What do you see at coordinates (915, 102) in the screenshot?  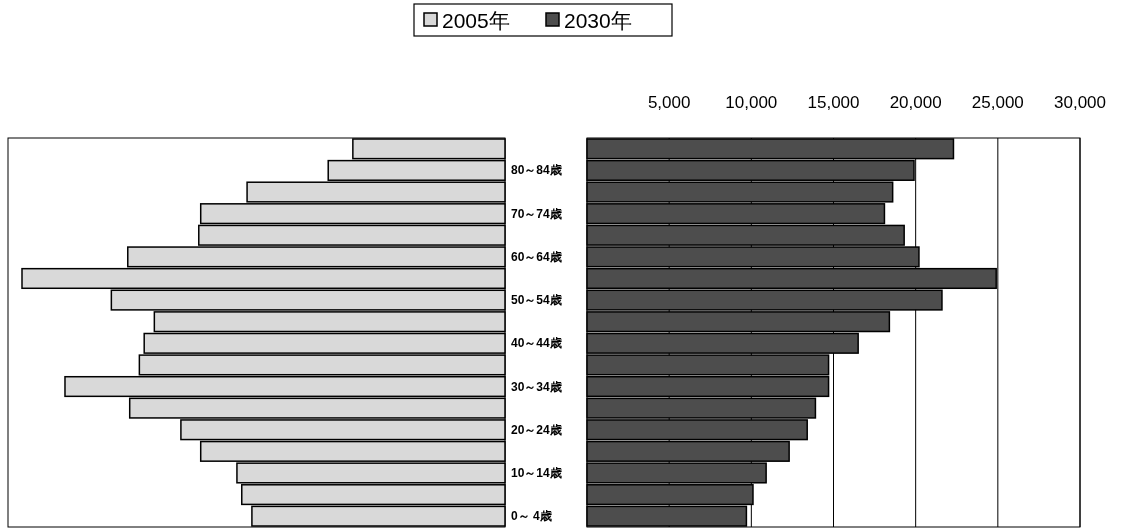 I see `x-tick-label: 20,000` at bounding box center [915, 102].